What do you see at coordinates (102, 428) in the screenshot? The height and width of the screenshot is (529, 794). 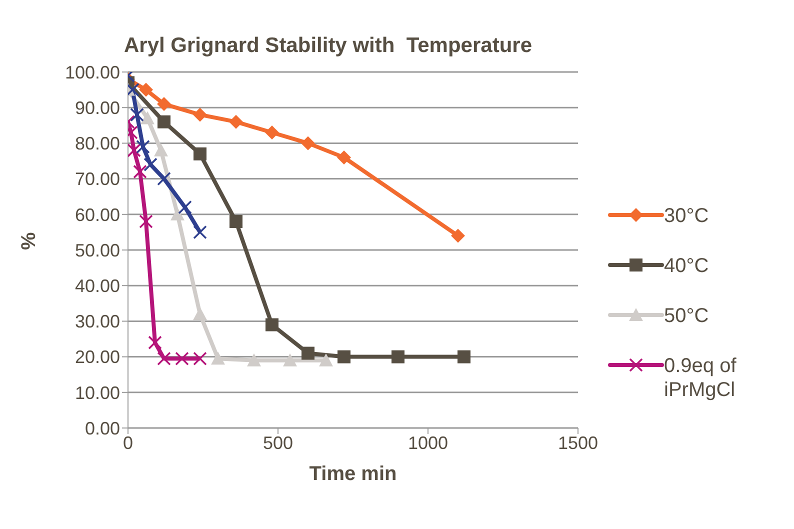 I see `y-tick-label: 0.00` at bounding box center [102, 428].